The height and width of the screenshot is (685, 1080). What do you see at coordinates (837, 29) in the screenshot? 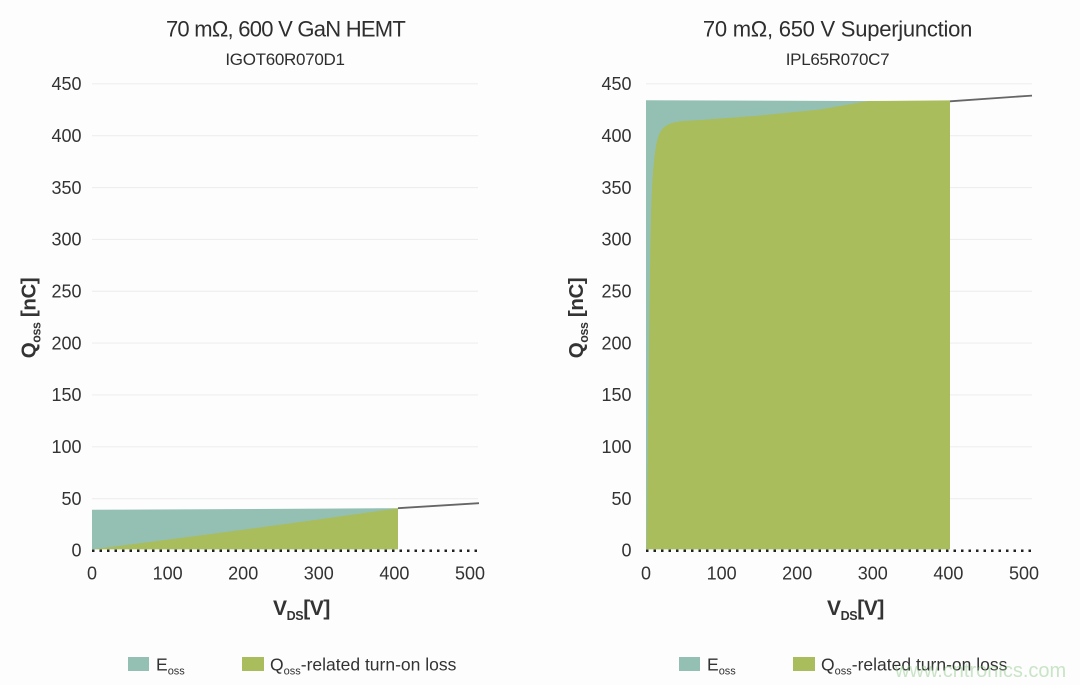
I see `svg-text: 70 mΩ, 650 V Superjunction` at bounding box center [837, 29].